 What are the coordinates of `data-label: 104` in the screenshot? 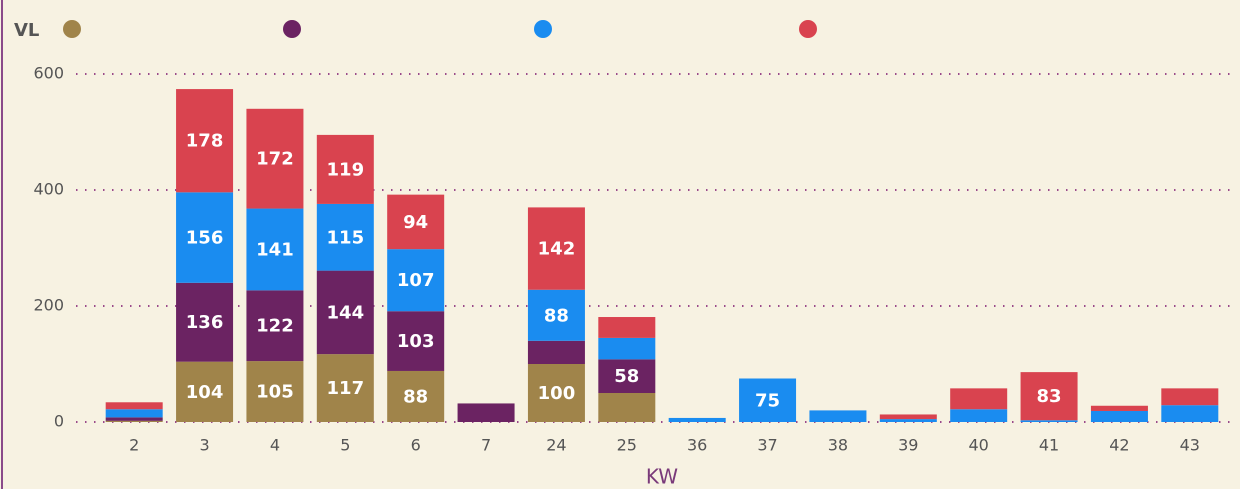 It's located at (205, 392).